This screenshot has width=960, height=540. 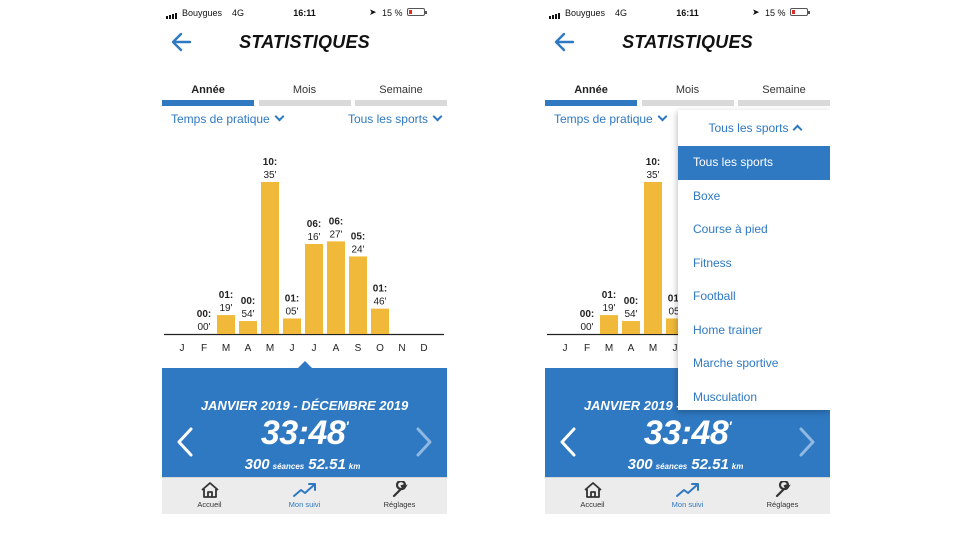 What do you see at coordinates (736, 363) in the screenshot?
I see `sport-option: Marche sportive` at bounding box center [736, 363].